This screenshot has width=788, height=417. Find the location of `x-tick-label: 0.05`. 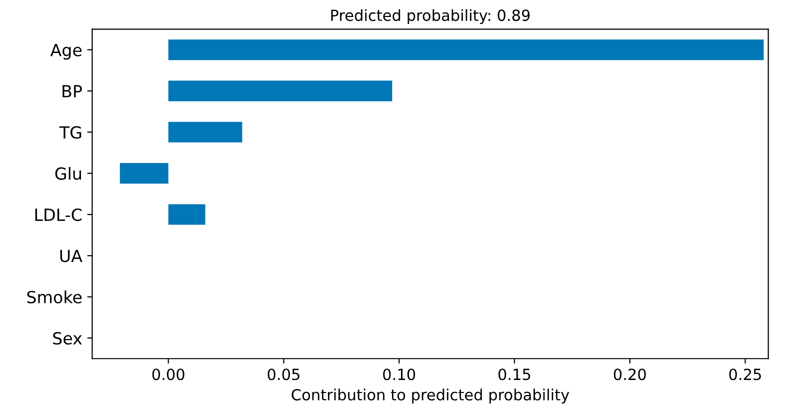

x-tick-label: 0.05 is located at coordinates (284, 374).